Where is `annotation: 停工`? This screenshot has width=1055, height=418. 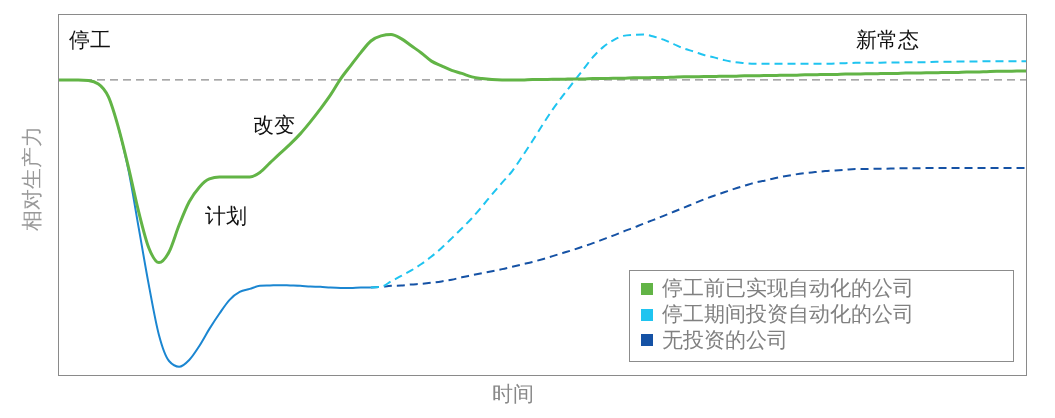
annotation: 停工 is located at coordinates (90, 40).